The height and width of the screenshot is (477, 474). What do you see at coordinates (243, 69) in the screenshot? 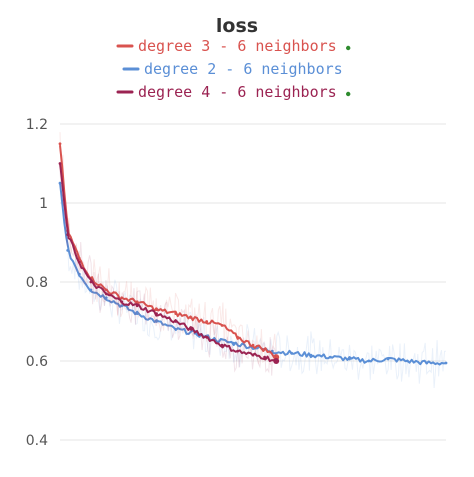
I see `legend-label-2: degree 2 - 6 neighbors` at bounding box center [243, 69].